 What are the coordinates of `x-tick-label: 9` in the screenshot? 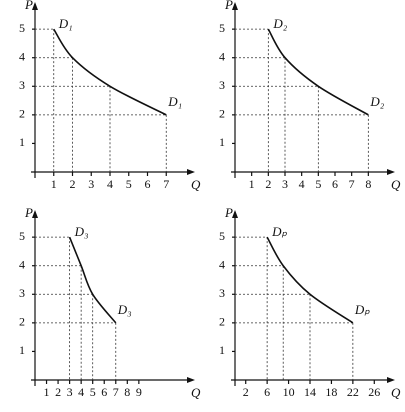 It's located at (139, 392).